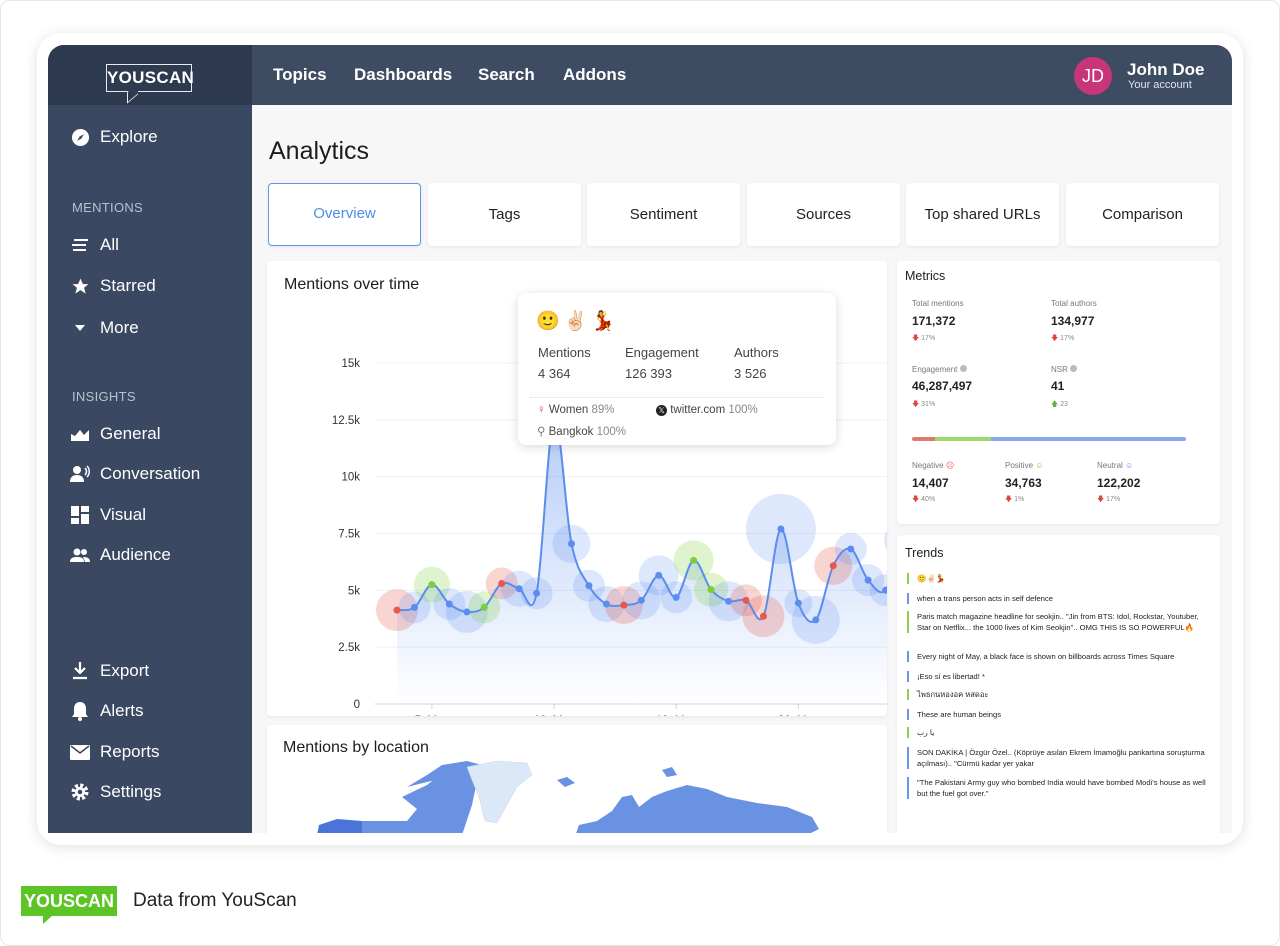 This screenshot has width=1280, height=946. Describe the element at coordinates (1093, 76) in the screenshot. I see `avatar: JD` at that location.